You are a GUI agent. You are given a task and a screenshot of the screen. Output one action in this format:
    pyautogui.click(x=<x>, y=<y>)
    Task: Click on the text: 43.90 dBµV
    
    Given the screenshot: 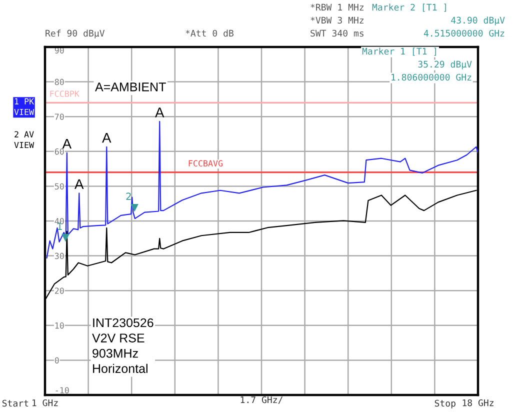 What is the action you would take?
    pyautogui.click(x=478, y=21)
    